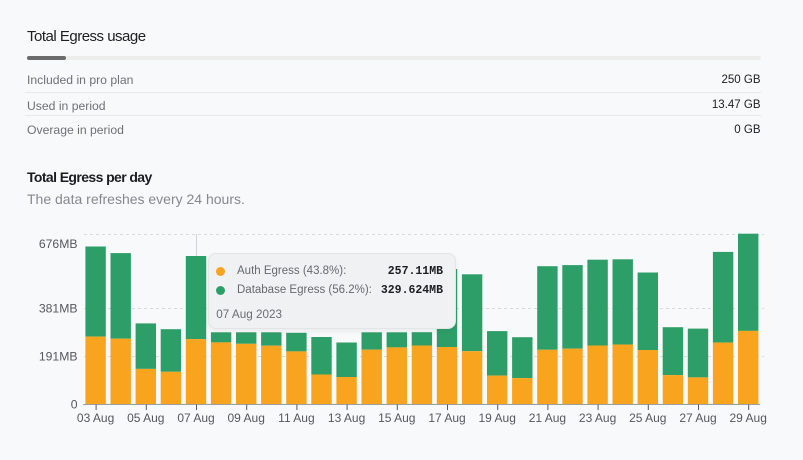 The width and height of the screenshot is (803, 460). I want to click on svg-text: 09 Aug, so click(246, 418).